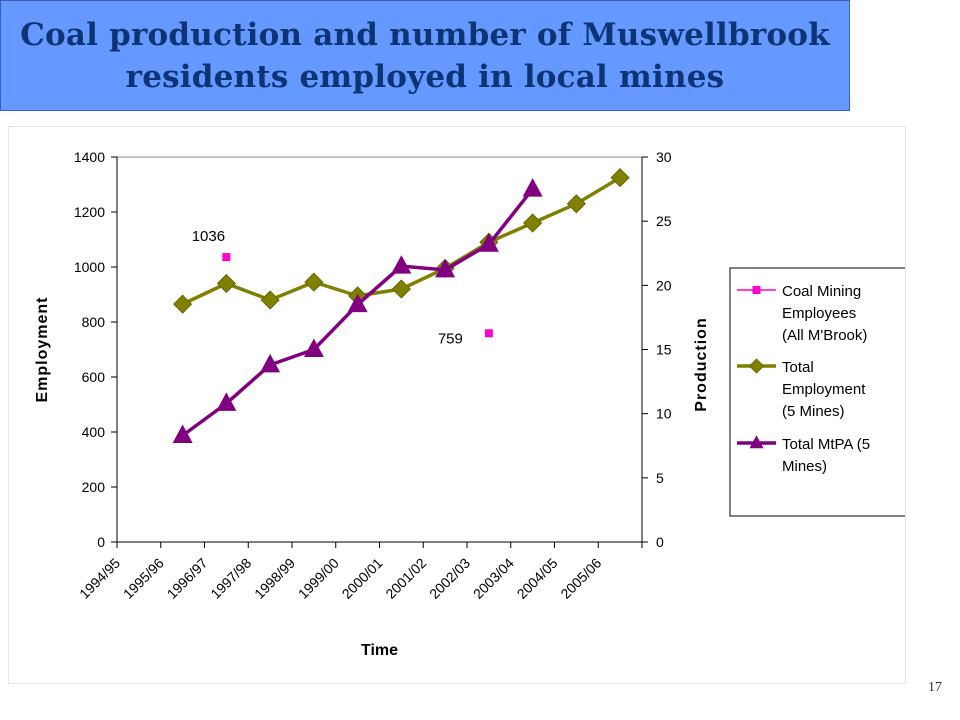 The image size is (960, 720). Describe the element at coordinates (405, 578) in the screenshot. I see `x-tick-label: 2001/02` at that location.